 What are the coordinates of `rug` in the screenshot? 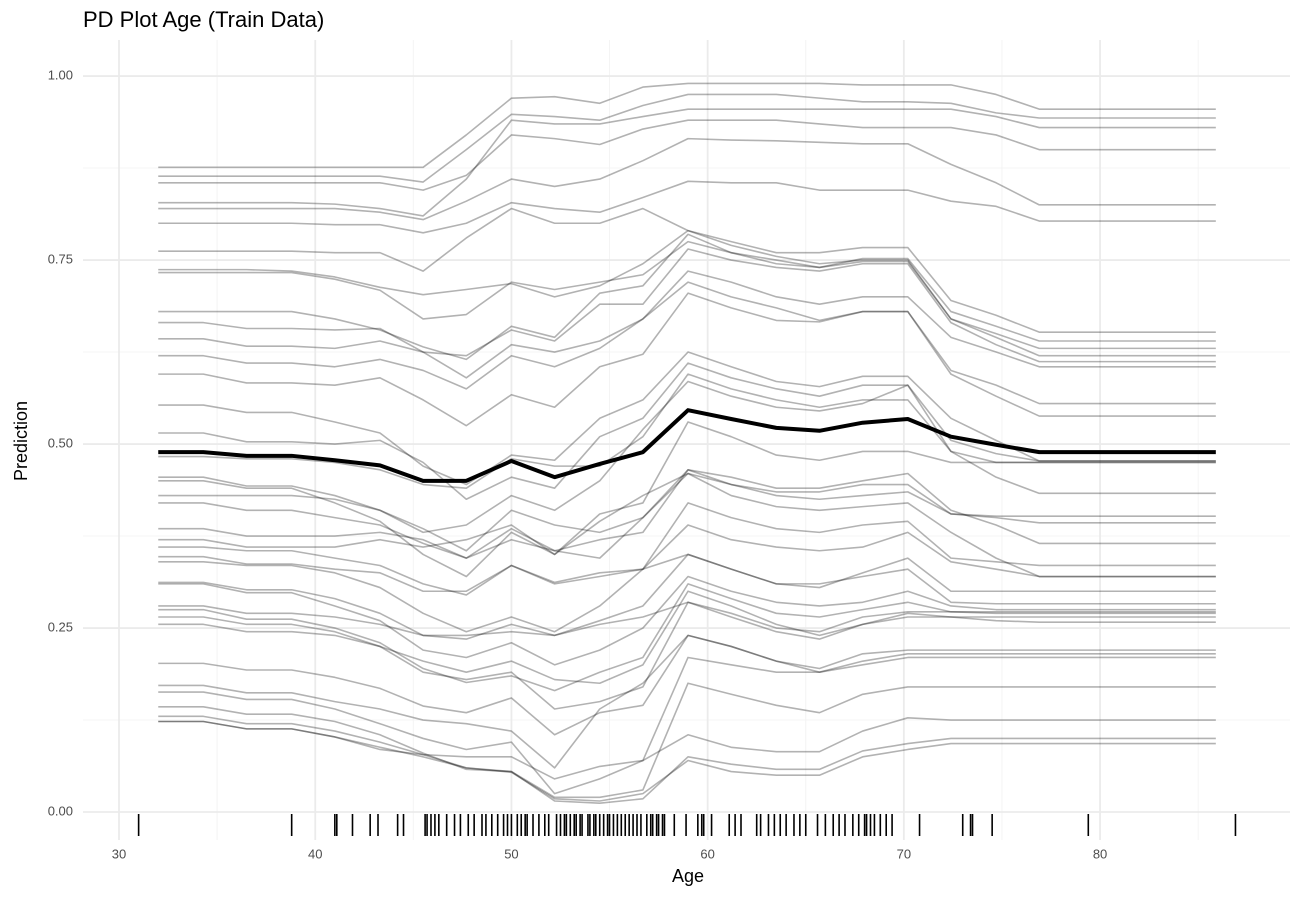 It's located at (687, 825).